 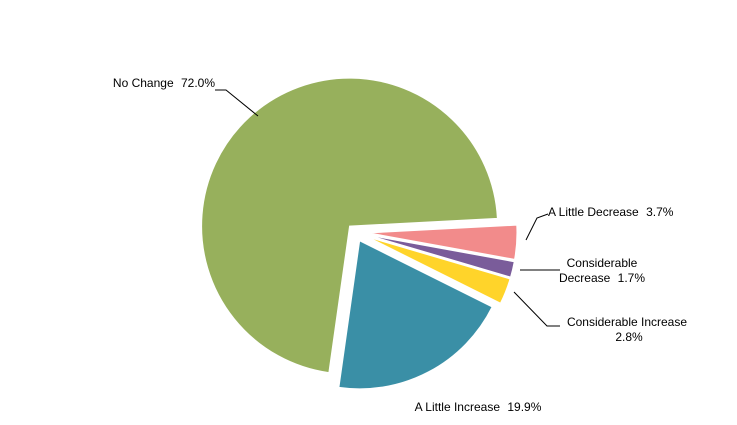 I want to click on value-label: 72.0%, so click(x=197, y=83).